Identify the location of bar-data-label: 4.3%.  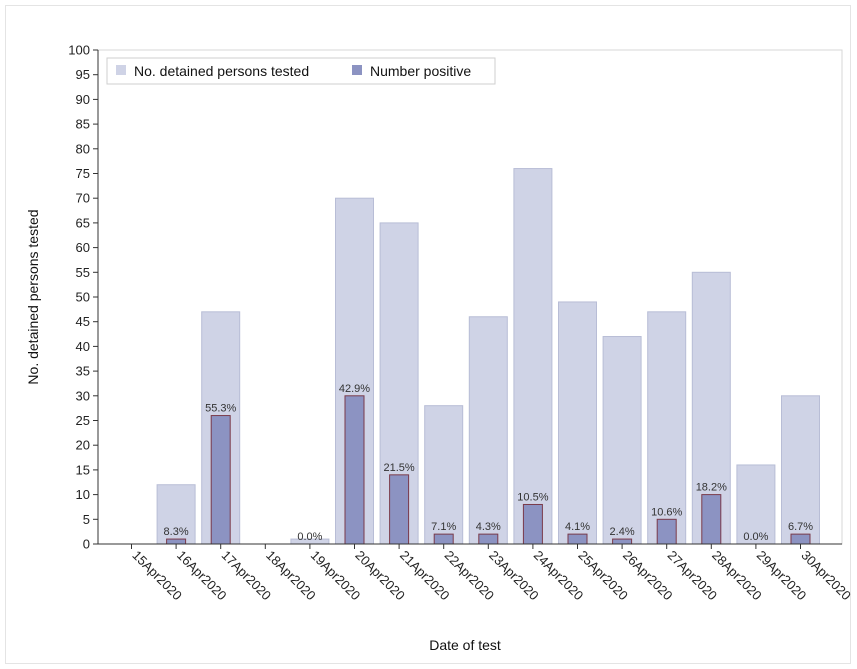
(488, 527).